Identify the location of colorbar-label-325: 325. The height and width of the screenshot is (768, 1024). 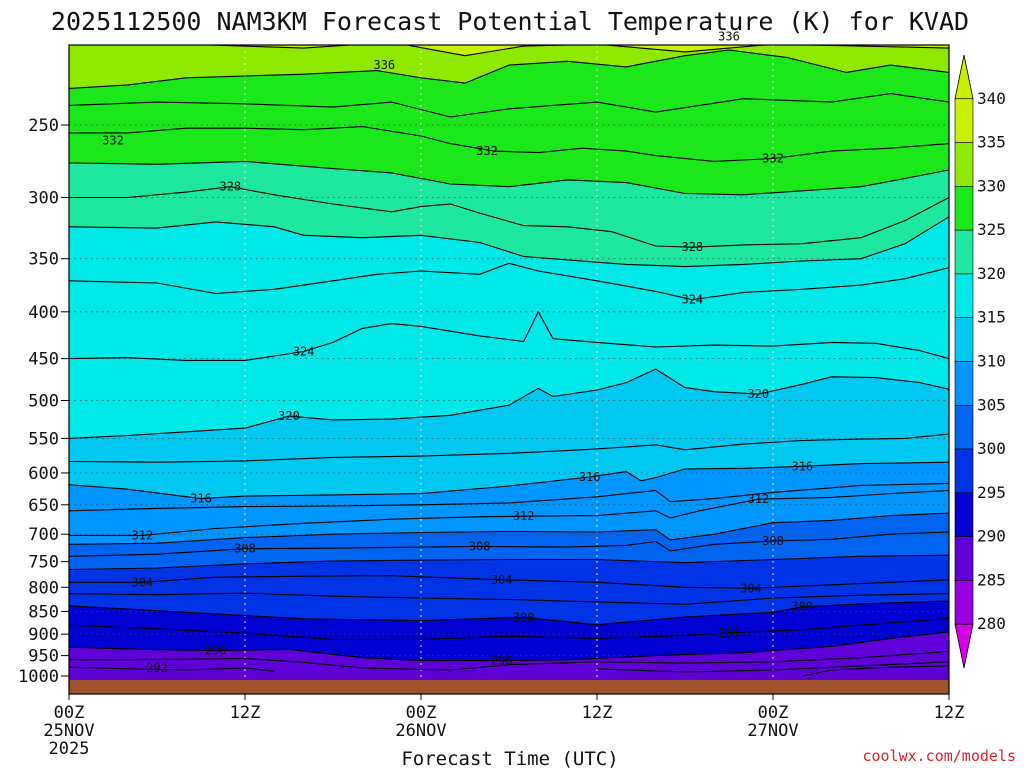
(991, 229).